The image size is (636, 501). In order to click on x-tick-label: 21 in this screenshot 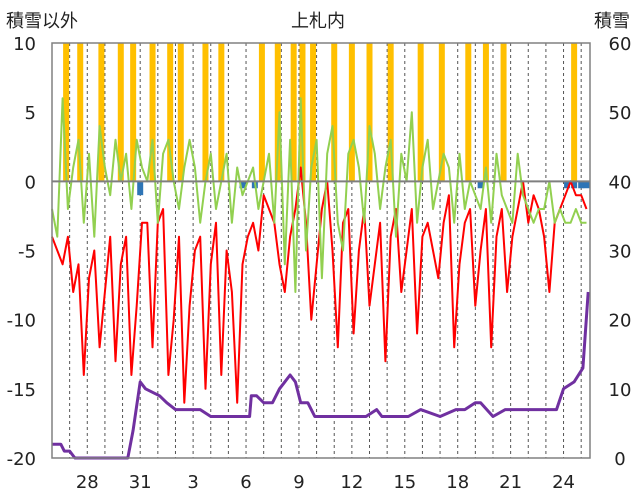, I will do `click(510, 482)`.